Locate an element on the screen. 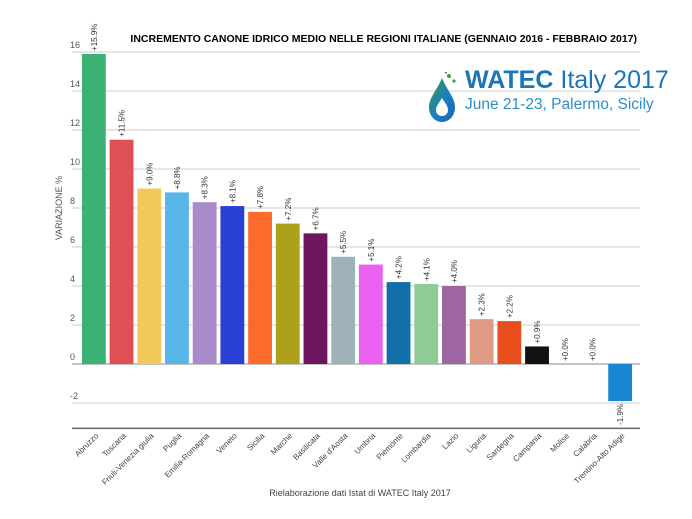  water-drop-icon is located at coordinates (442, 97).